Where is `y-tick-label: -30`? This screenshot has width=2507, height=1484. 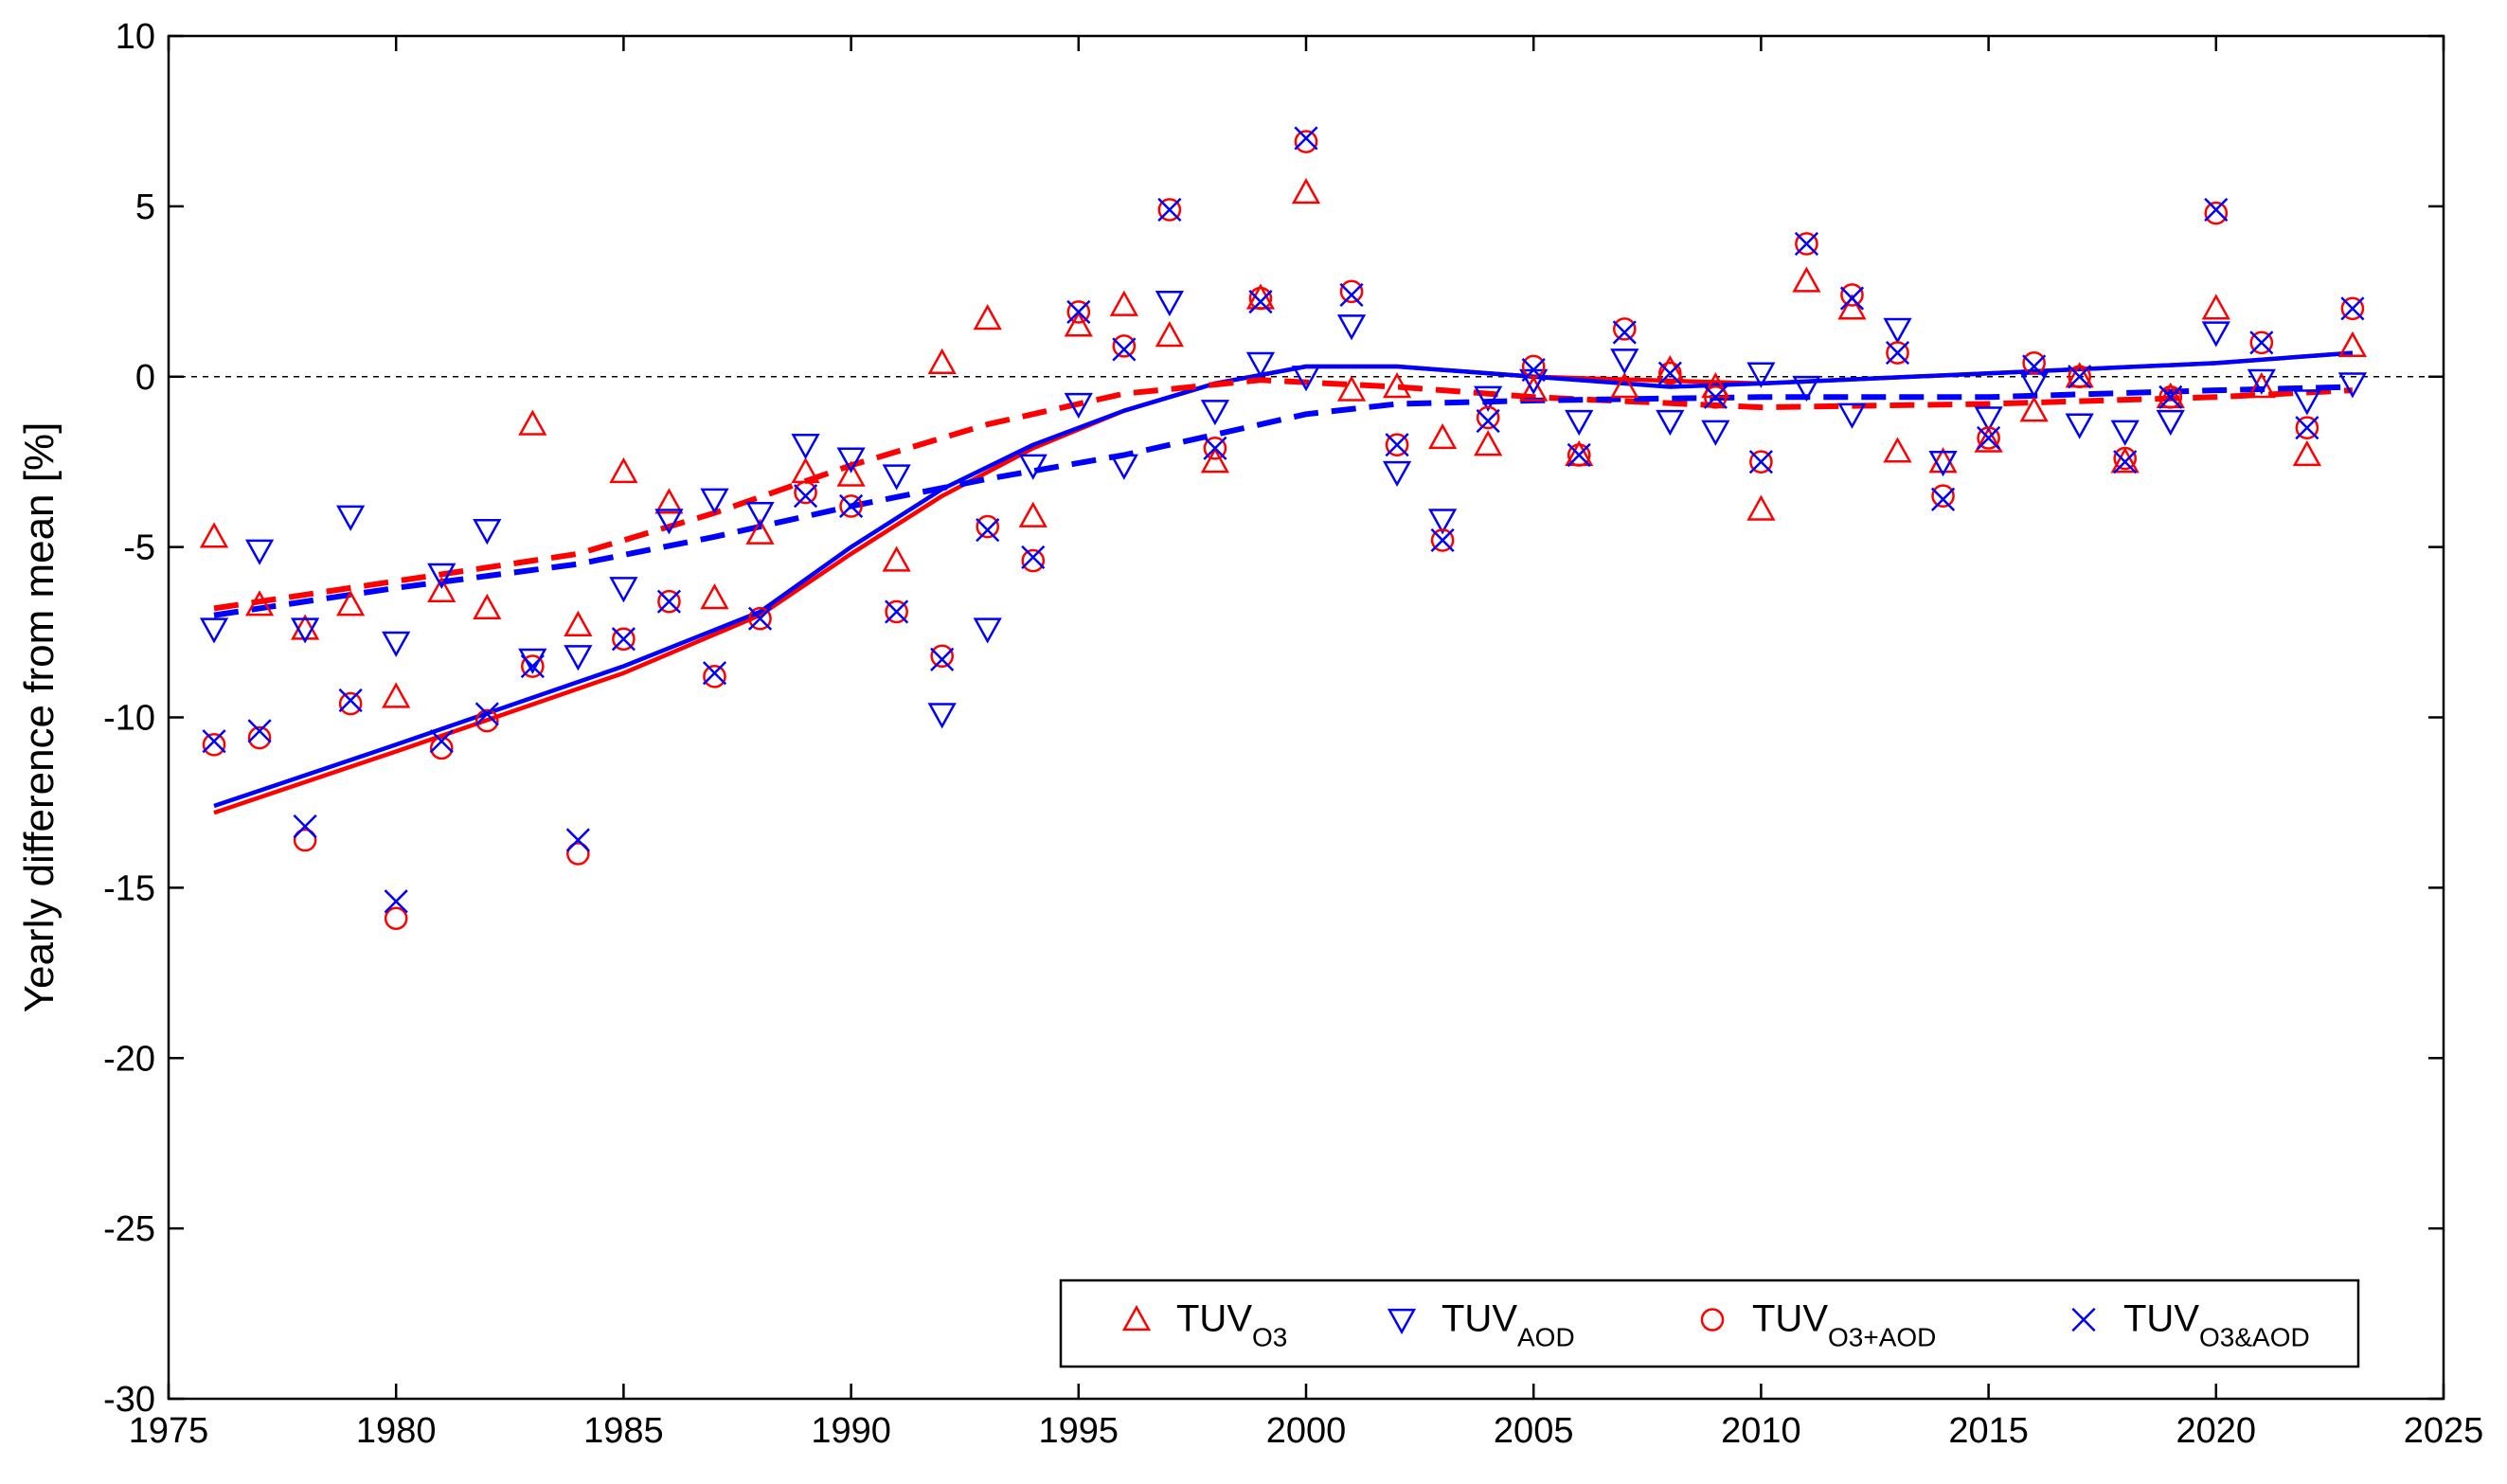
y-tick-label: -30 is located at coordinates (129, 1400).